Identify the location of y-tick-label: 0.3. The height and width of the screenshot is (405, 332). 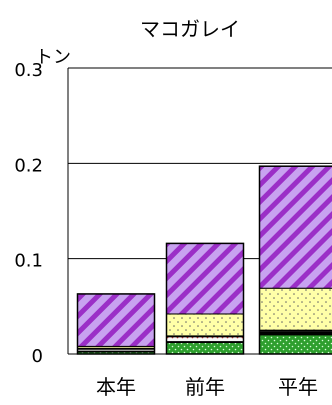
(28, 70).